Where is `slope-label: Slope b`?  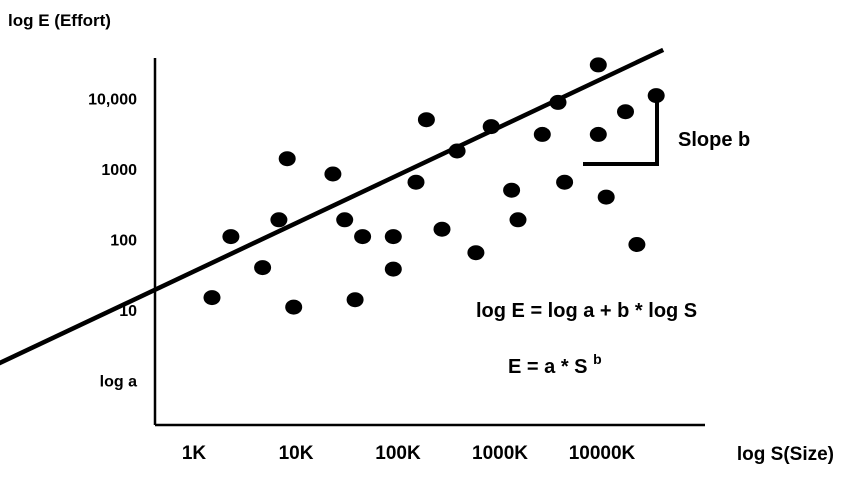 slope-label: Slope b is located at coordinates (714, 140).